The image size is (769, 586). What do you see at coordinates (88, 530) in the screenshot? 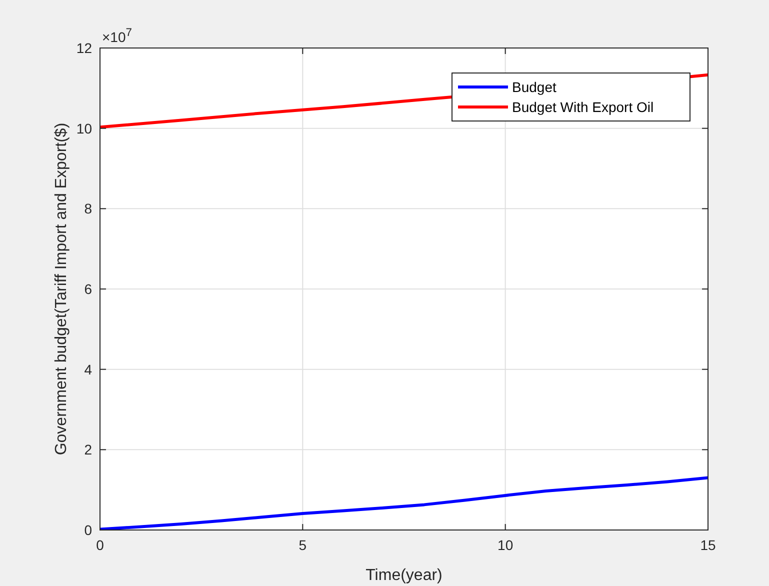
I see `y-tick-label: 0` at bounding box center [88, 530].